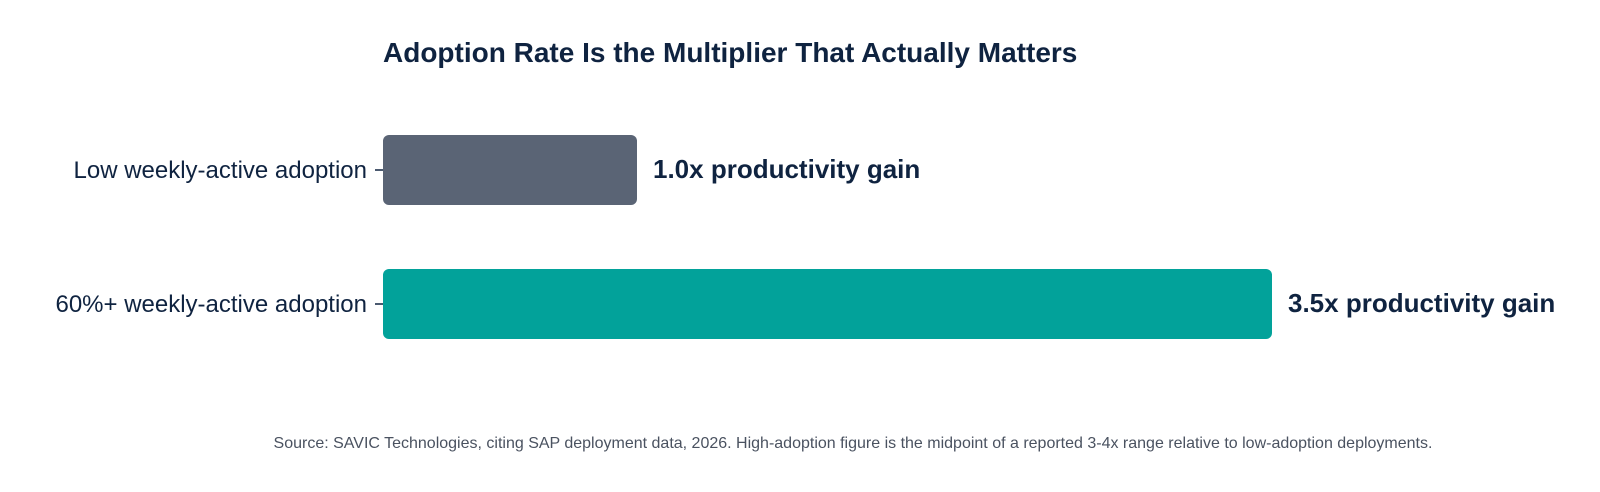  Describe the element at coordinates (786, 169) in the screenshot. I see `value-label-0: 1.0x productivity gain` at that location.